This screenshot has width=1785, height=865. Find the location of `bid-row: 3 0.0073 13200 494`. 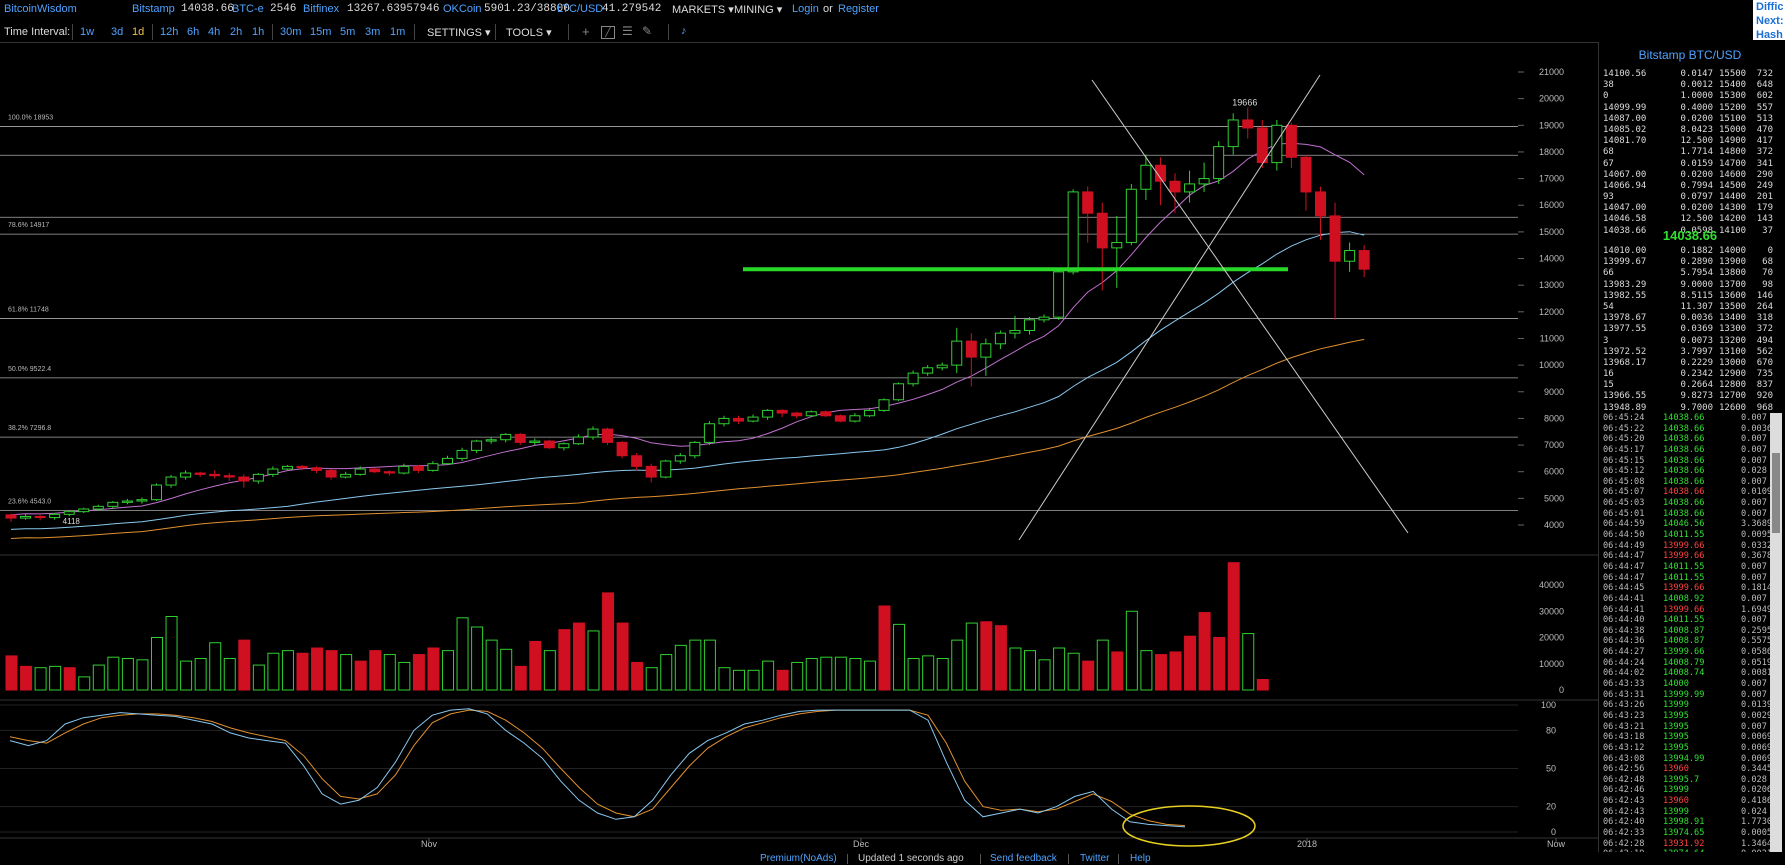

bid-row: 3 0.0073 13200 494 is located at coordinates (1688, 341).